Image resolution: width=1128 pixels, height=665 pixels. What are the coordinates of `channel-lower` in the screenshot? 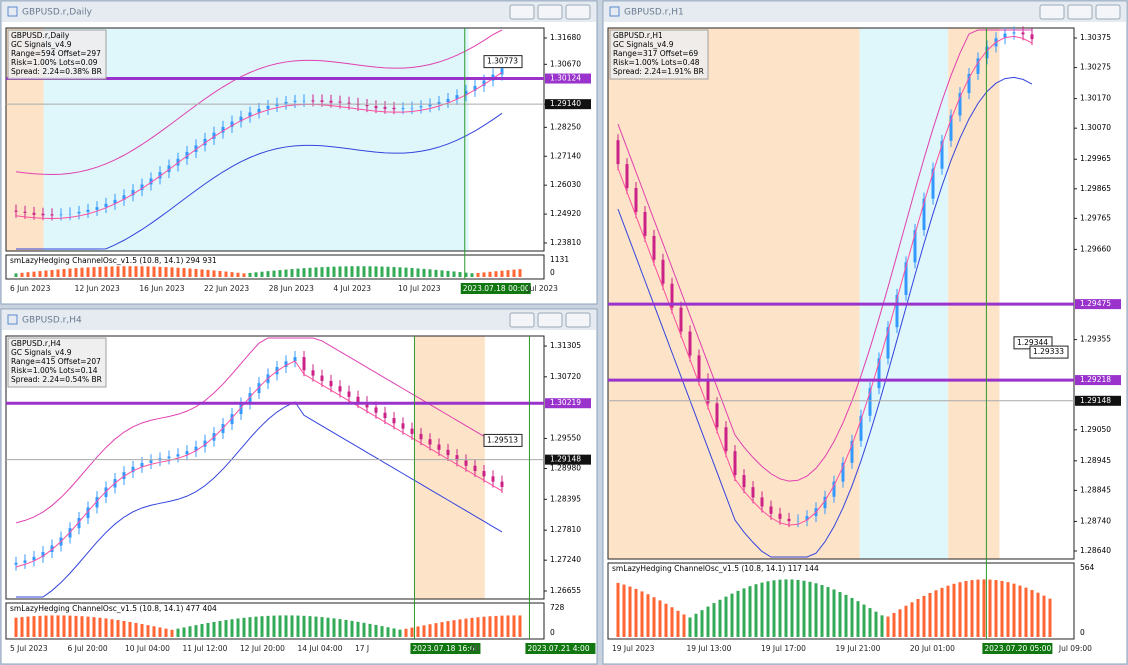 It's located at (259, 499).